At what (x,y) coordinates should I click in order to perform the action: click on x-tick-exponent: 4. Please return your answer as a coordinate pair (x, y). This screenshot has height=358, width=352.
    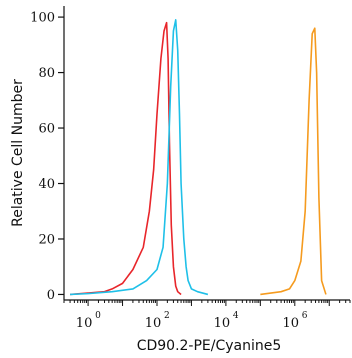
    Looking at the image, I should click on (236, 316).